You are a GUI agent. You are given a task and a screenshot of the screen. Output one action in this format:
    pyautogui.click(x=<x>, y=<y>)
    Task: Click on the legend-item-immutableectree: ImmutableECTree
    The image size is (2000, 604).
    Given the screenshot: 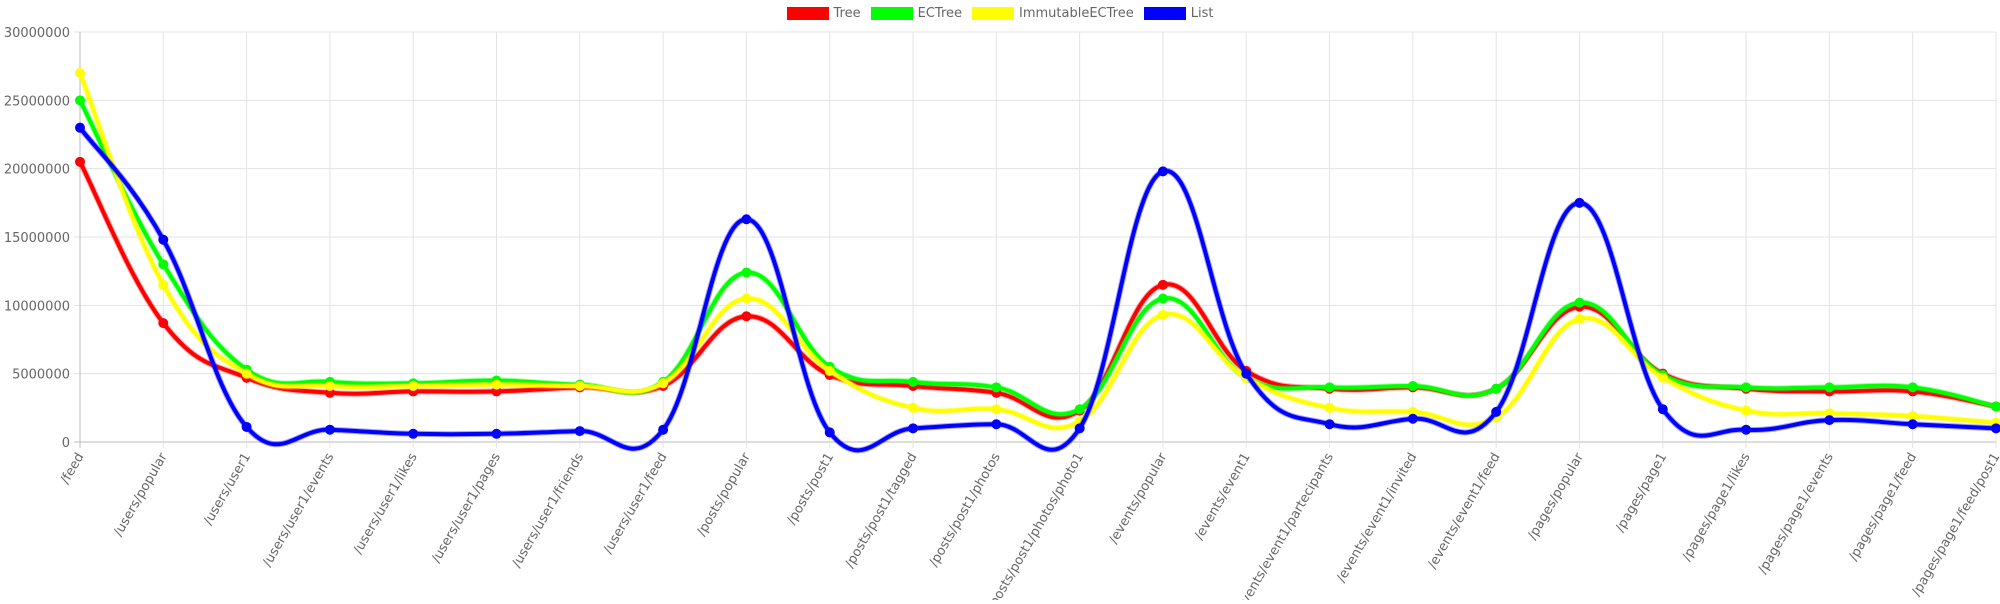 What is the action you would take?
    pyautogui.click(x=1053, y=13)
    